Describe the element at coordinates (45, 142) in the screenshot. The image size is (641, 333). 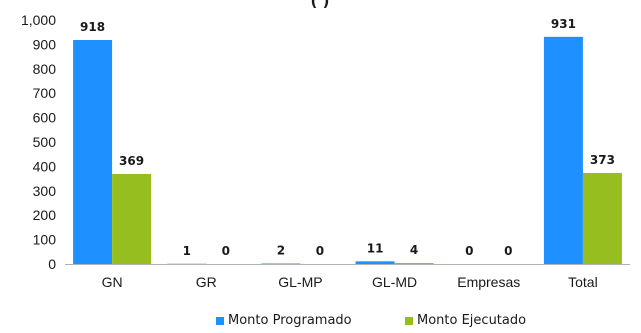
I see `y-tick-label: 500` at that location.